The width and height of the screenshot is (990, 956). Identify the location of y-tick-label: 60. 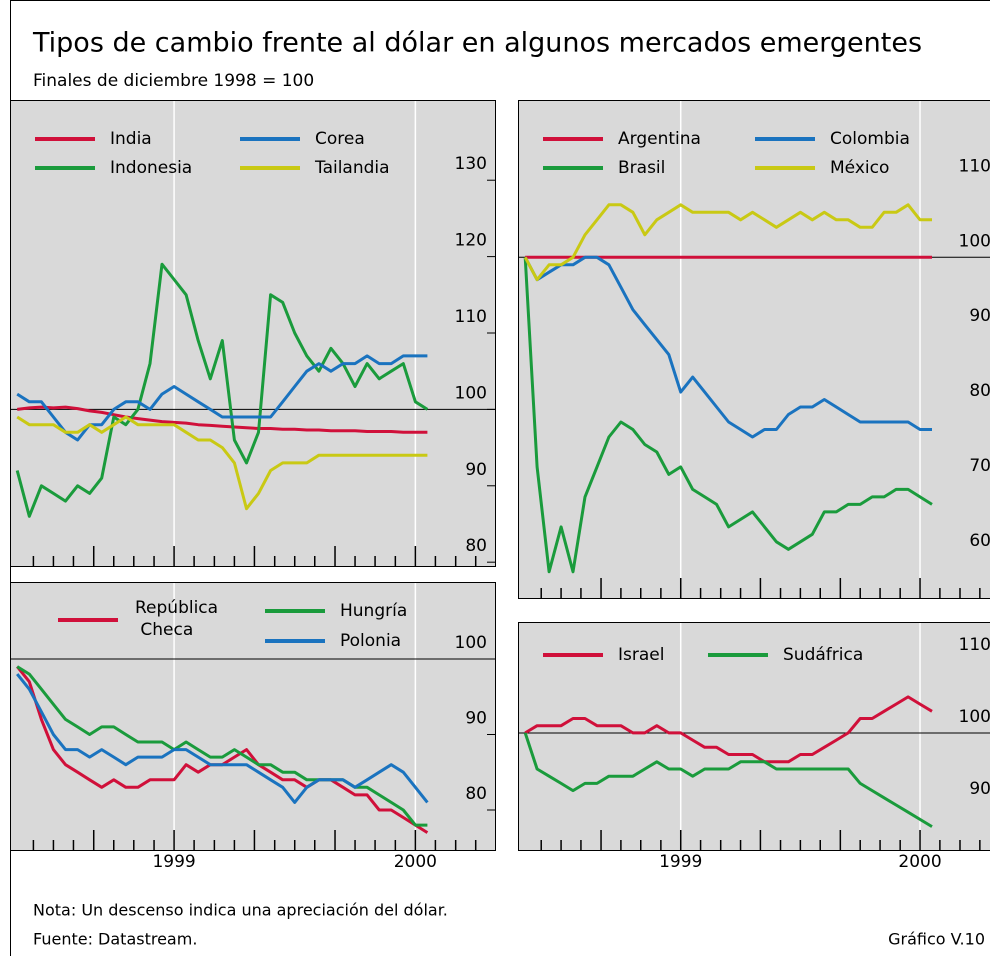
(979, 541).